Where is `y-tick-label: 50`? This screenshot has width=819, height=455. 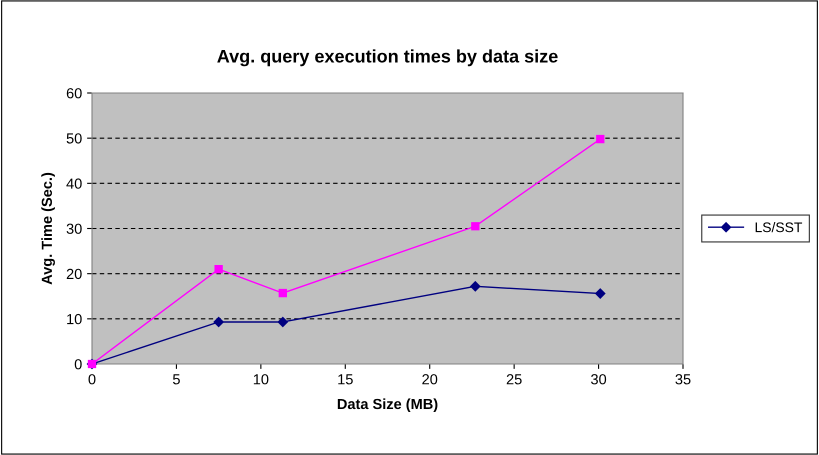 y-tick-label: 50 is located at coordinates (74, 138).